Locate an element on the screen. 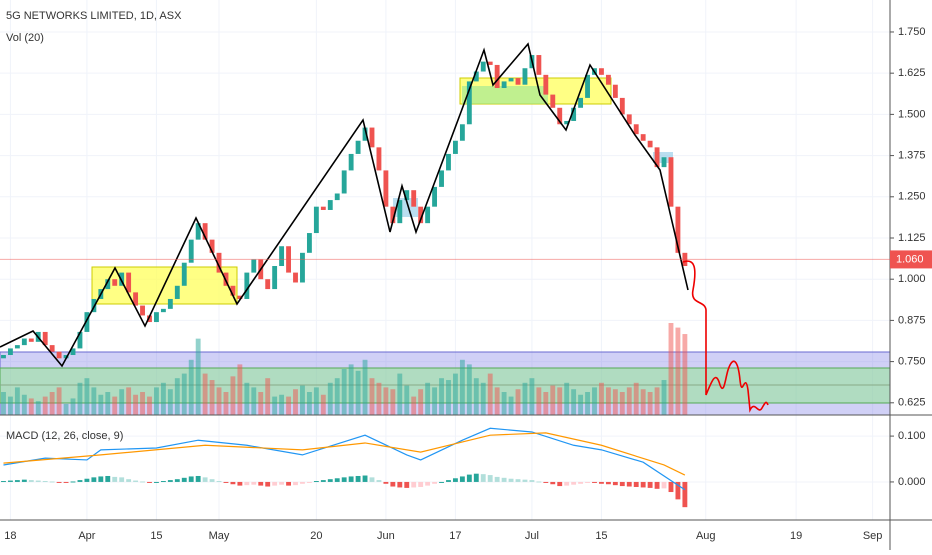 This screenshot has width=932, height=555. volume is located at coordinates (344, 369).